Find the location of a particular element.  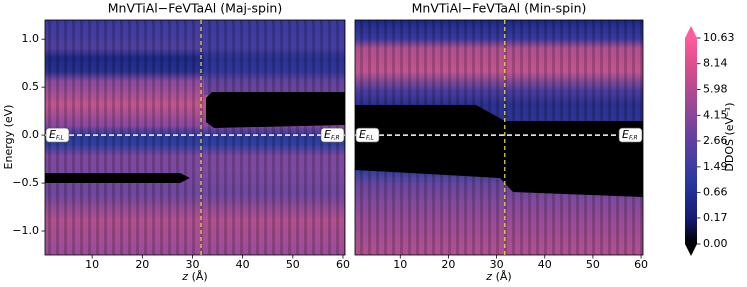

colorbar-tick-label: 2.66 is located at coordinates (715, 140).